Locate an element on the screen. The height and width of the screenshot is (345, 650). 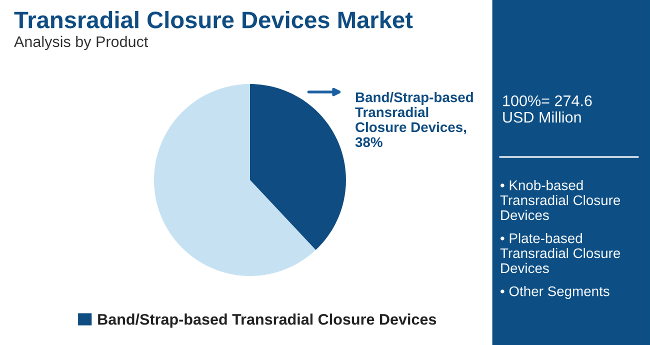
data-label: Band/Strap-based Transradial Closure Devices, 38% is located at coordinates (414, 120).